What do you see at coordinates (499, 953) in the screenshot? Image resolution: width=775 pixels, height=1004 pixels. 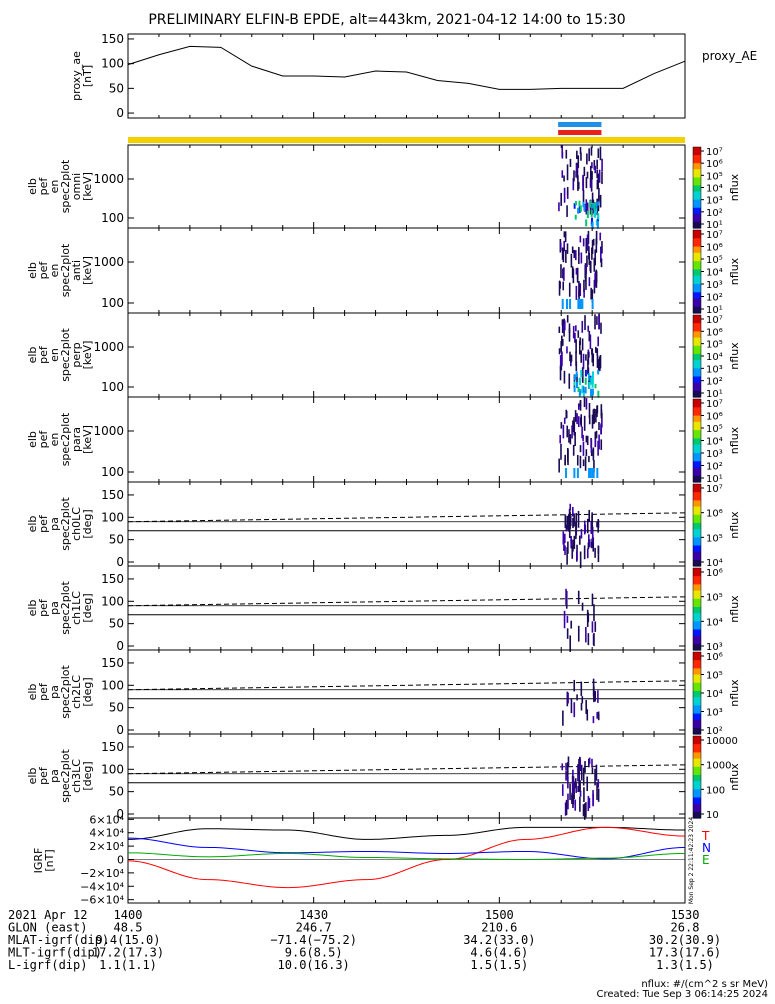 I see `ephemeris-value: 4.6(4.6)` at bounding box center [499, 953].